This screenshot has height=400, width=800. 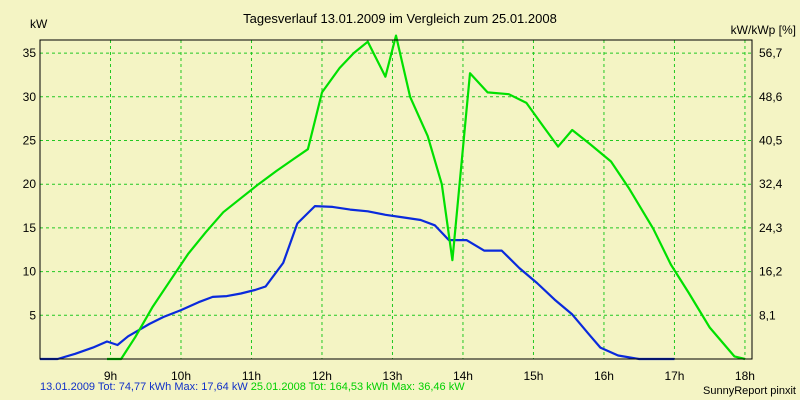 What do you see at coordinates (771, 53) in the screenshot?
I see `y2-tick-label: 56,7` at bounding box center [771, 53].